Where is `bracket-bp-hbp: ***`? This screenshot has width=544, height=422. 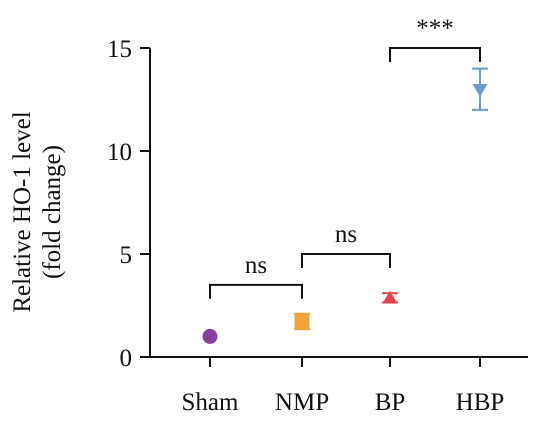
bracket-bp-hbp: *** is located at coordinates (435, 38).